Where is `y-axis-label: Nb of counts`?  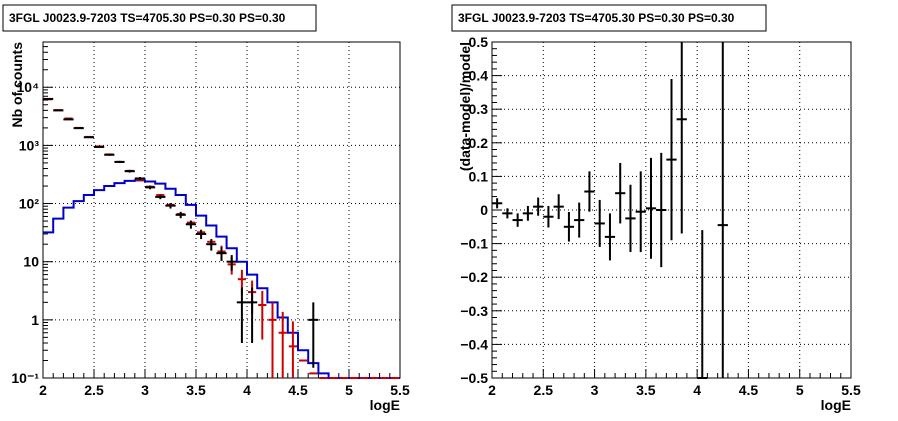 y-axis-label: Nb of counts is located at coordinates (17, 85).